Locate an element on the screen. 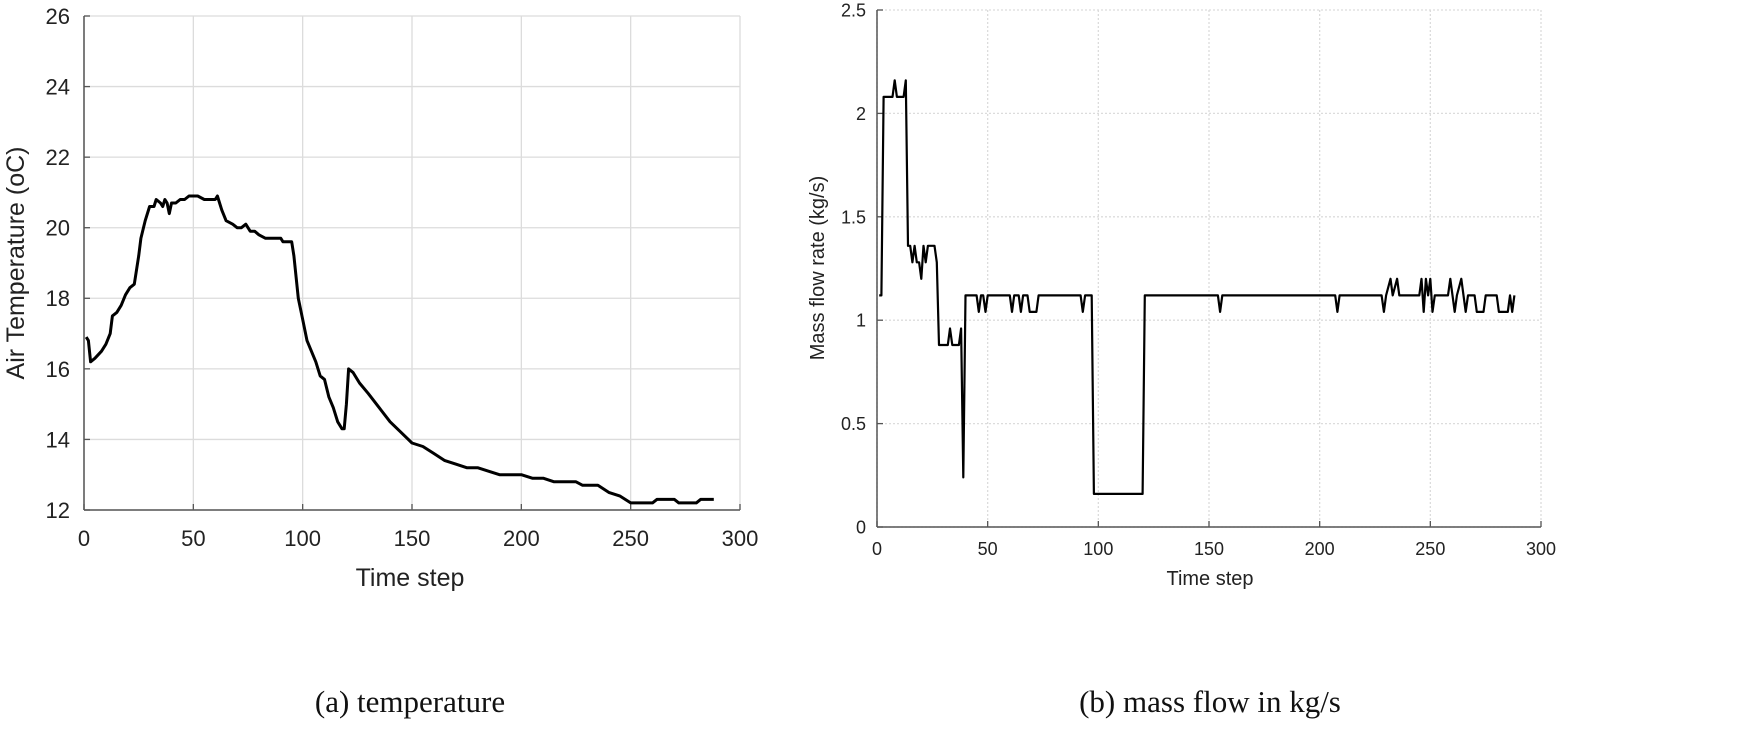  temperature-x-tick-label: 200 is located at coordinates (521, 538).